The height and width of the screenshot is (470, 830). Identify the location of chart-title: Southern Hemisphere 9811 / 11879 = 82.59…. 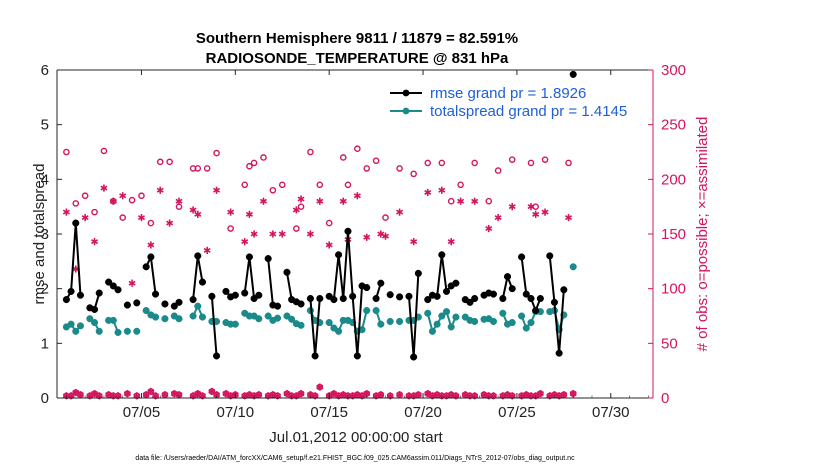
(357, 38).